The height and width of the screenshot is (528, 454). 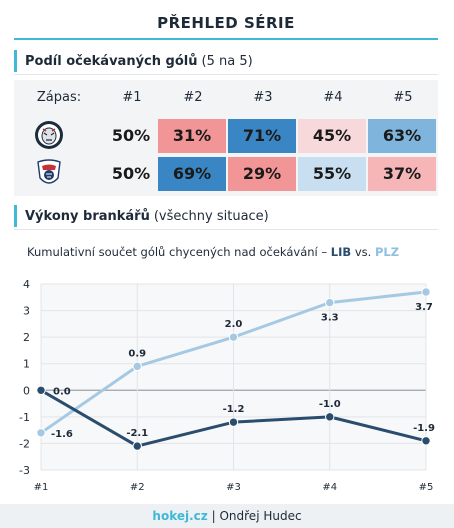 What do you see at coordinates (26, 337) in the screenshot?
I see `y-tick-label: 2` at bounding box center [26, 337].